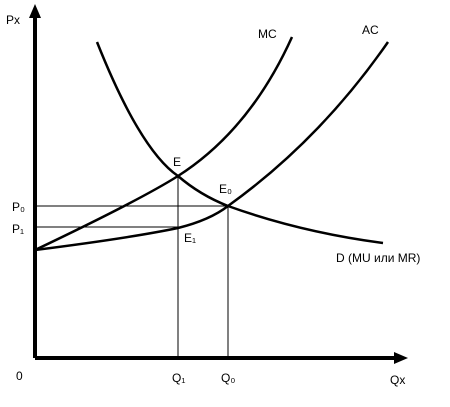 Image resolution: width=450 pixels, height=407 pixels. What do you see at coordinates (370, 30) in the screenshot?
I see `ac-label: AC` at bounding box center [370, 30].